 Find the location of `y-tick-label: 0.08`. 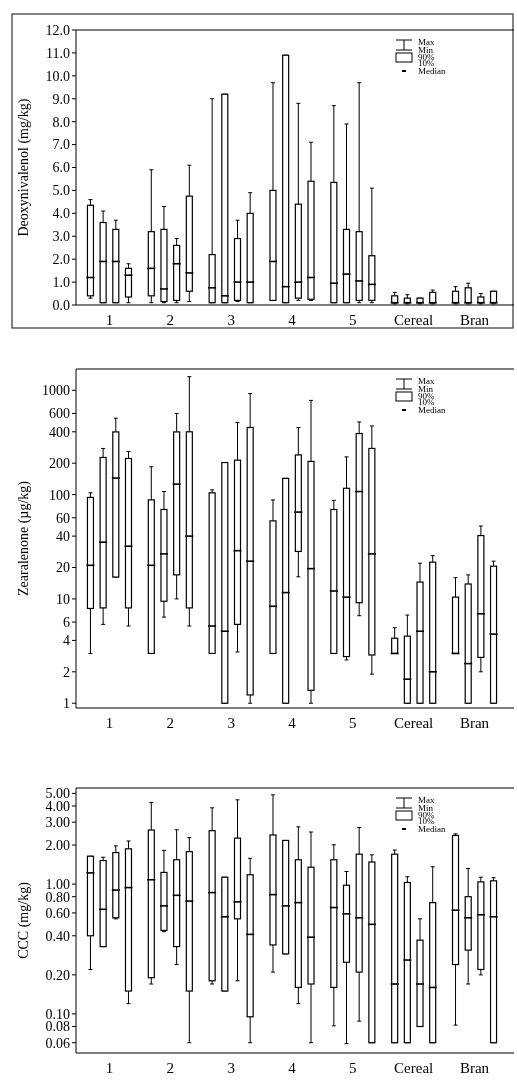

y-tick-label: 0.08 is located at coordinates (57, 1027).